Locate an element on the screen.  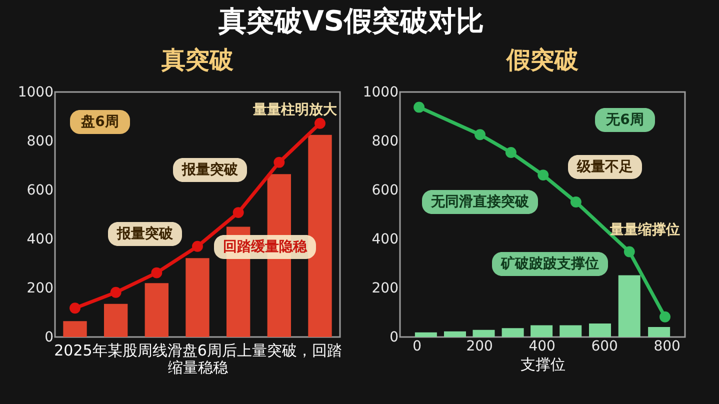
annotation: 回踏缓量隐稳 is located at coordinates (265, 247).